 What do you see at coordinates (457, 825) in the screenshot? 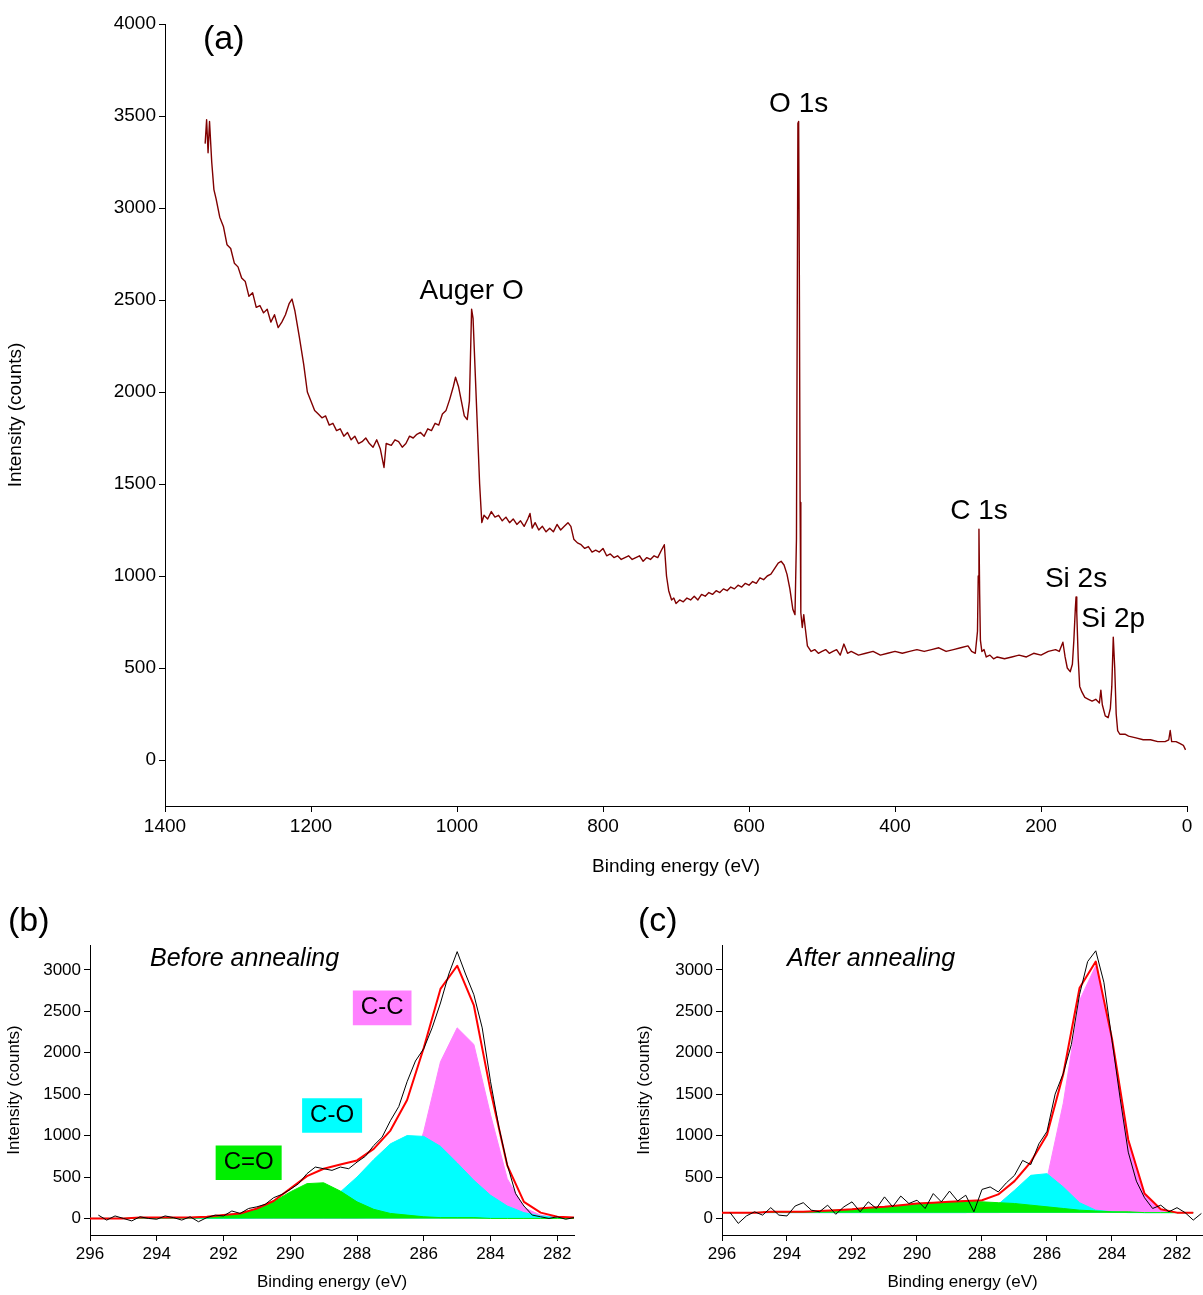
I see `x-tick-label: 1000` at bounding box center [457, 825].